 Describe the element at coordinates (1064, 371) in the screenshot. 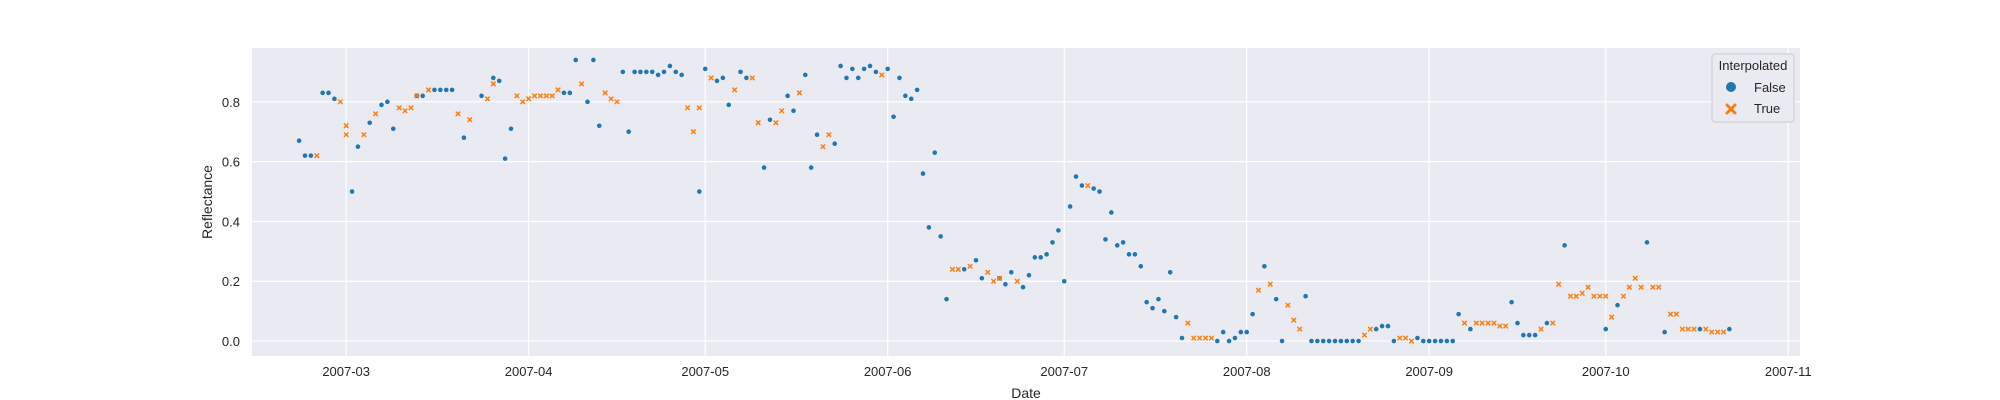

I see `x-tick-label: 2007-07` at that location.